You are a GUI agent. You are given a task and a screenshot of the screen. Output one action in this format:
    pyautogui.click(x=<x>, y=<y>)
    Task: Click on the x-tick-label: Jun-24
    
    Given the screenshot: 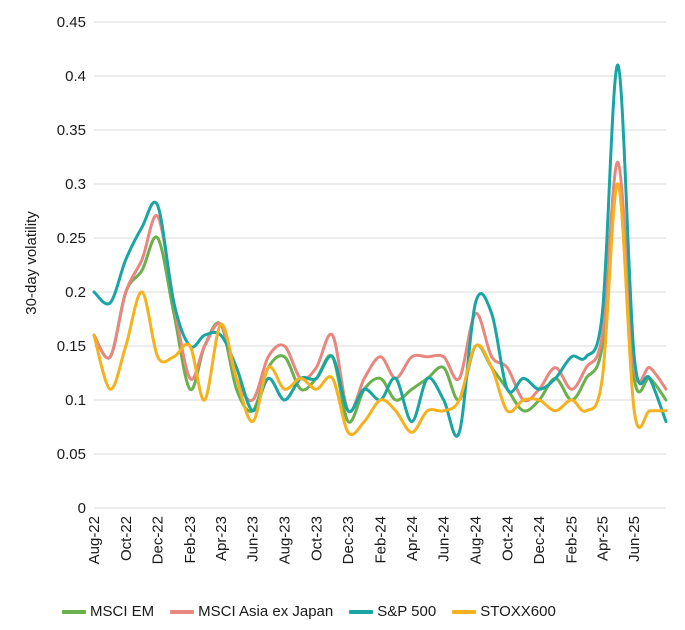 What is the action you would take?
    pyautogui.click(x=444, y=539)
    